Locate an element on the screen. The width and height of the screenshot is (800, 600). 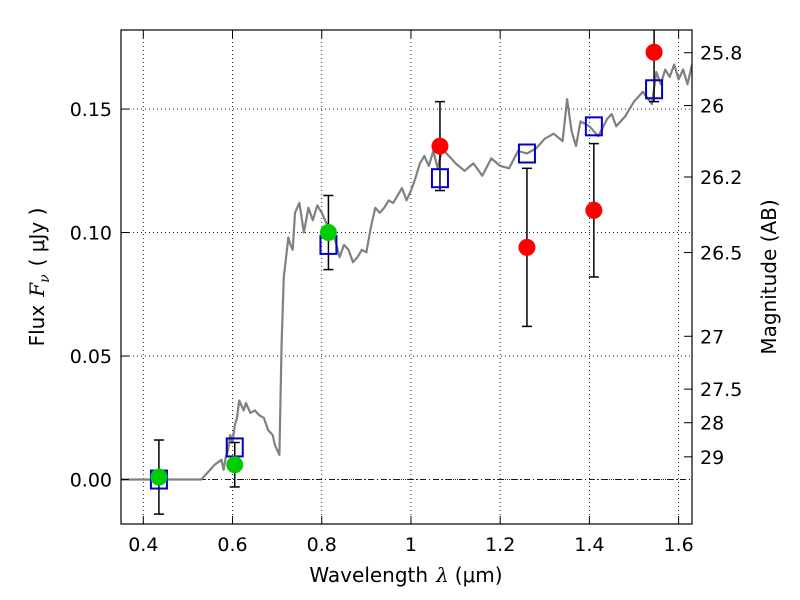
y-right-tick-label: 26 is located at coordinates (712, 107).